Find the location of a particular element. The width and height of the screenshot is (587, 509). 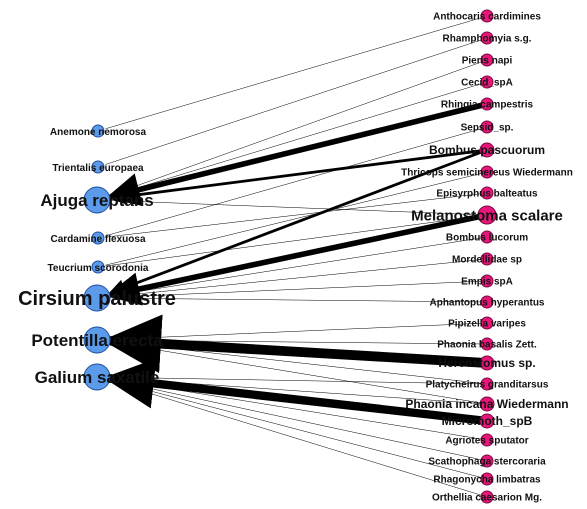

edge-i20-p8 is located at coordinates (297, 392).